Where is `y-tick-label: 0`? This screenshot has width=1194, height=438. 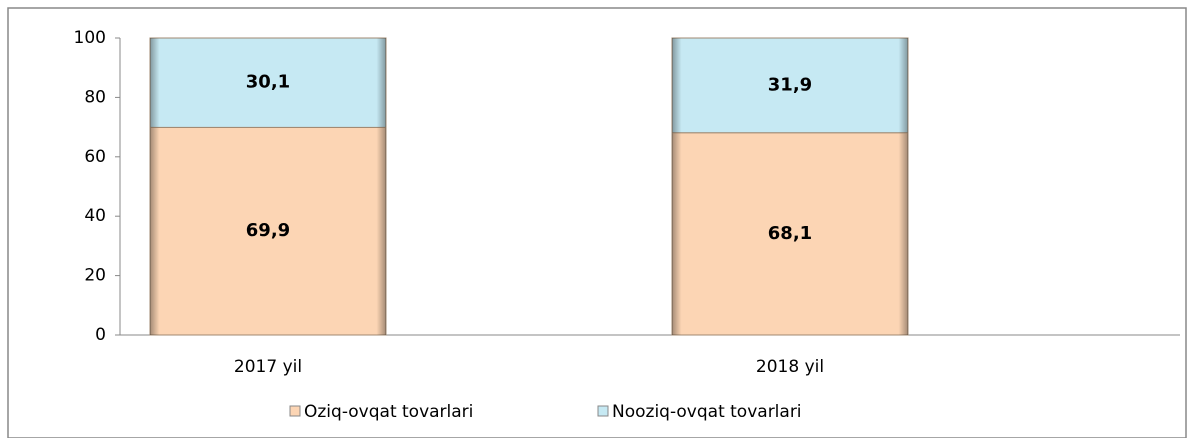
y-tick-label: 0 is located at coordinates (100, 335).